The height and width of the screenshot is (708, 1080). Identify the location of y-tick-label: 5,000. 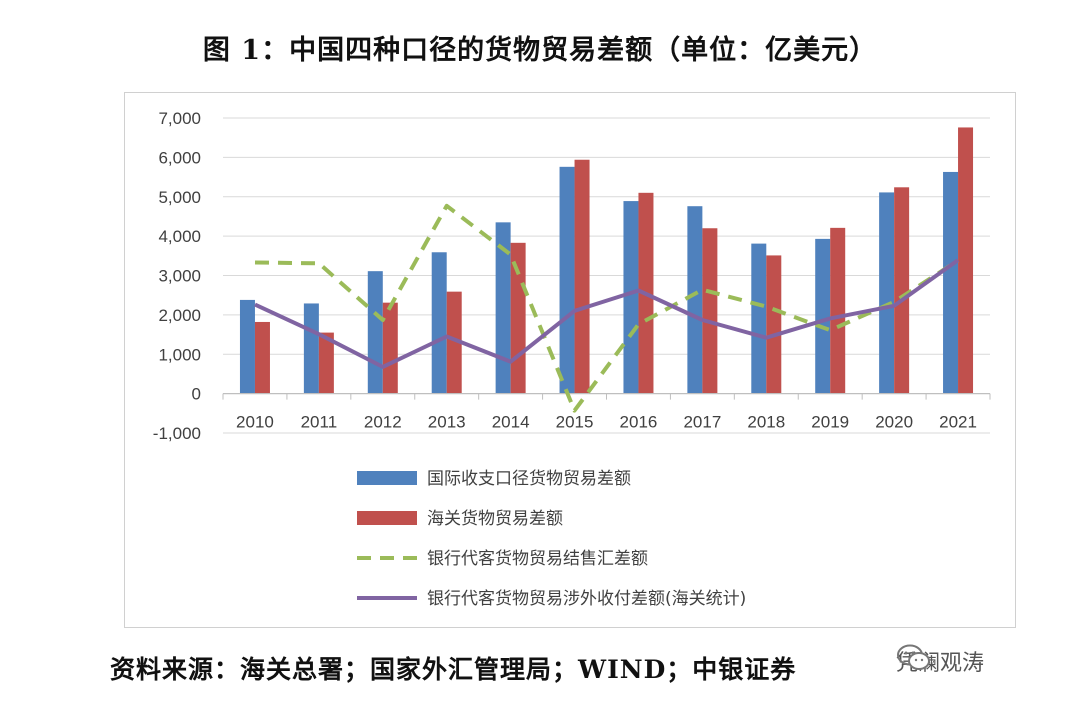
(179, 197).